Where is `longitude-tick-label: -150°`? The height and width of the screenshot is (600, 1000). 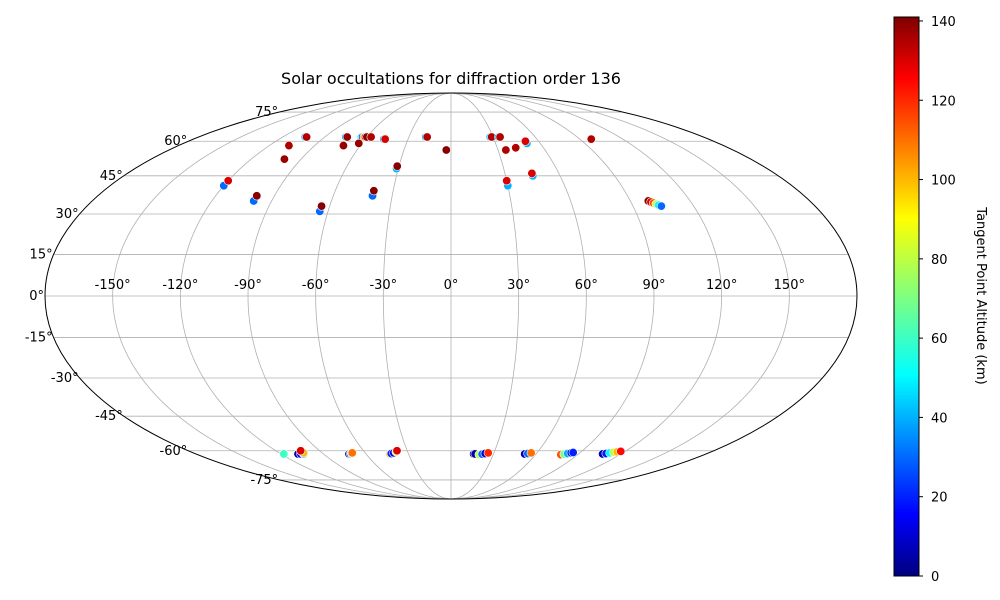
longitude-tick-label: -150° is located at coordinates (113, 285).